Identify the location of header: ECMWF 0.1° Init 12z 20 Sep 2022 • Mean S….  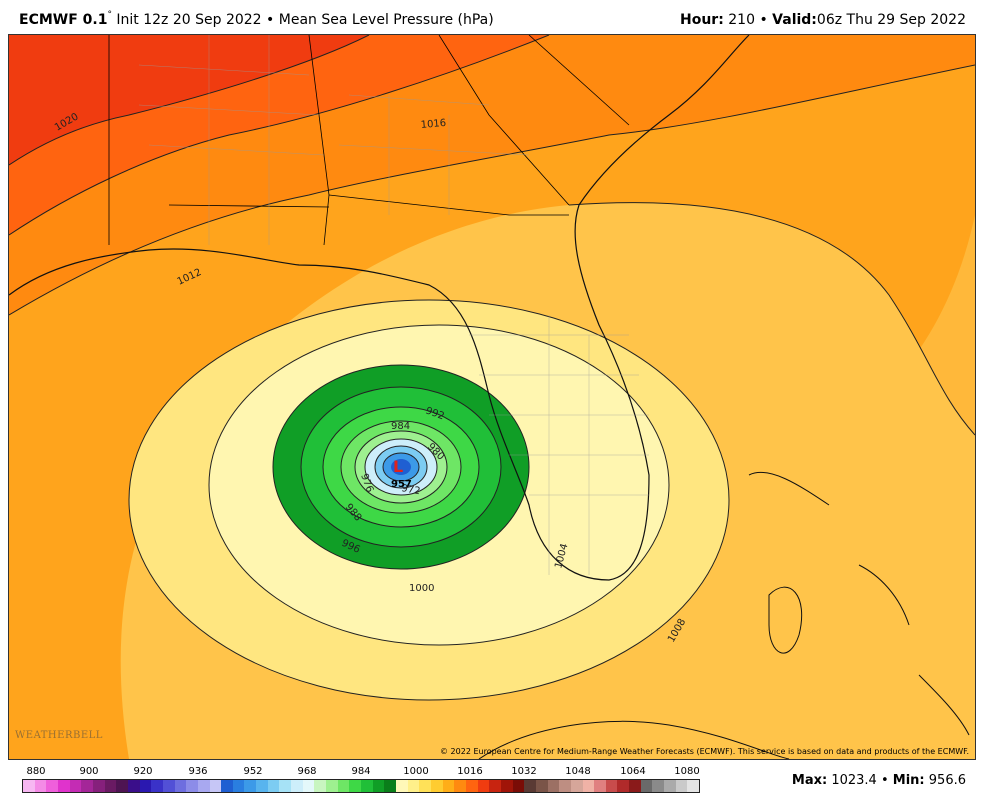
(492, 17).